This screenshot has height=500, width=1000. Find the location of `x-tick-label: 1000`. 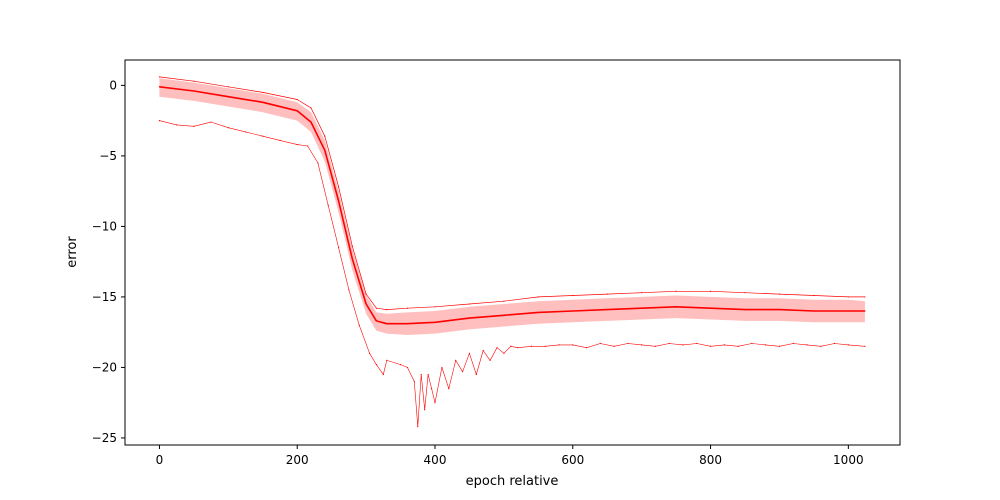

x-tick-label: 1000 is located at coordinates (848, 460).